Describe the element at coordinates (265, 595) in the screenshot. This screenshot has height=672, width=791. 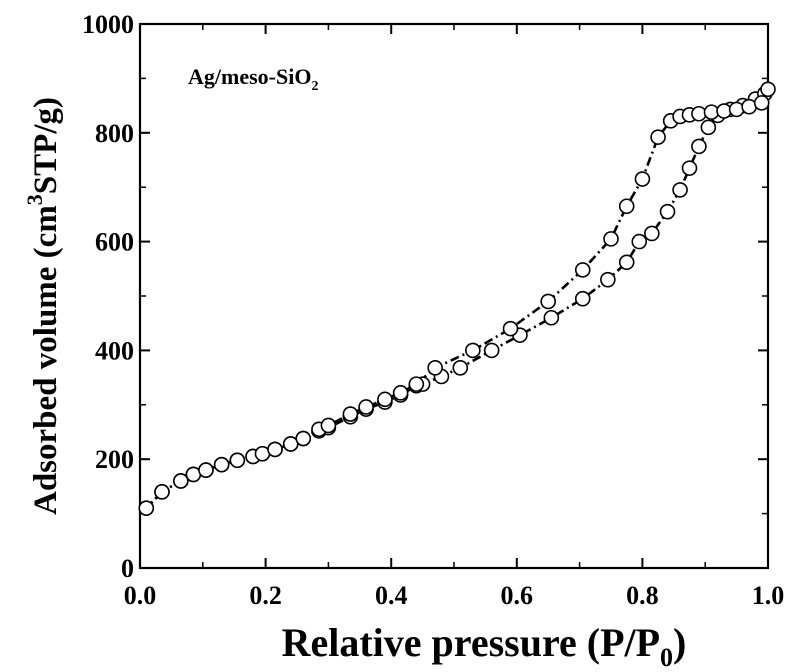
I see `x-tick-label: 0.2` at that location.